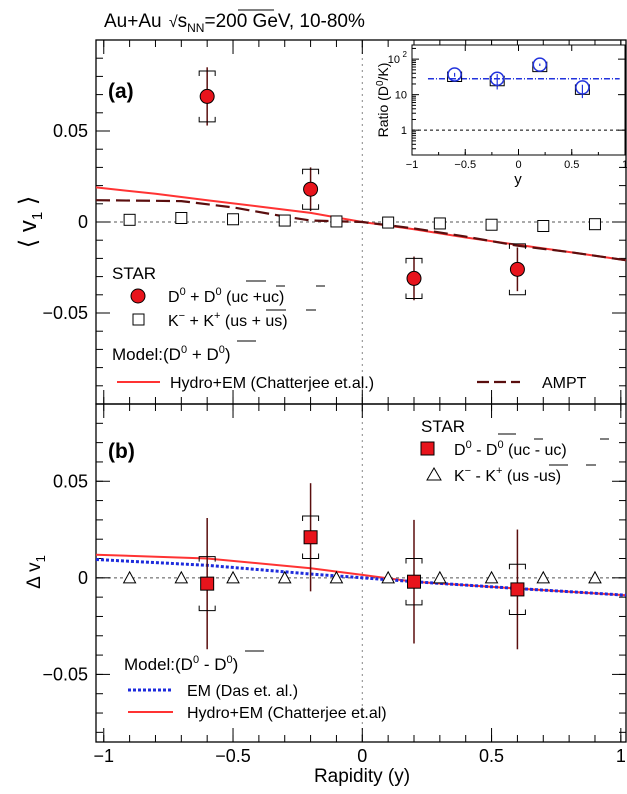  I want to click on legend-a-ampt-label: AMPT, so click(564, 383).